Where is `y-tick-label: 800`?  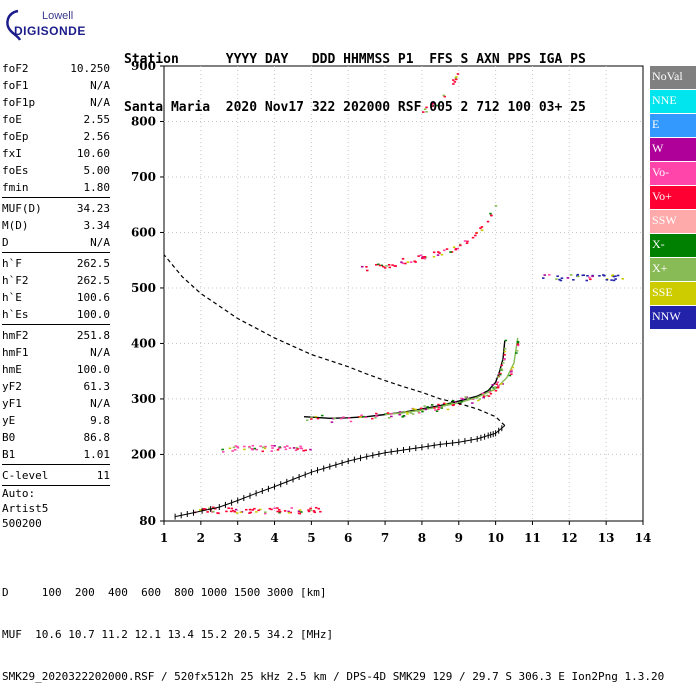 y-tick-label: 800 is located at coordinates (143, 121).